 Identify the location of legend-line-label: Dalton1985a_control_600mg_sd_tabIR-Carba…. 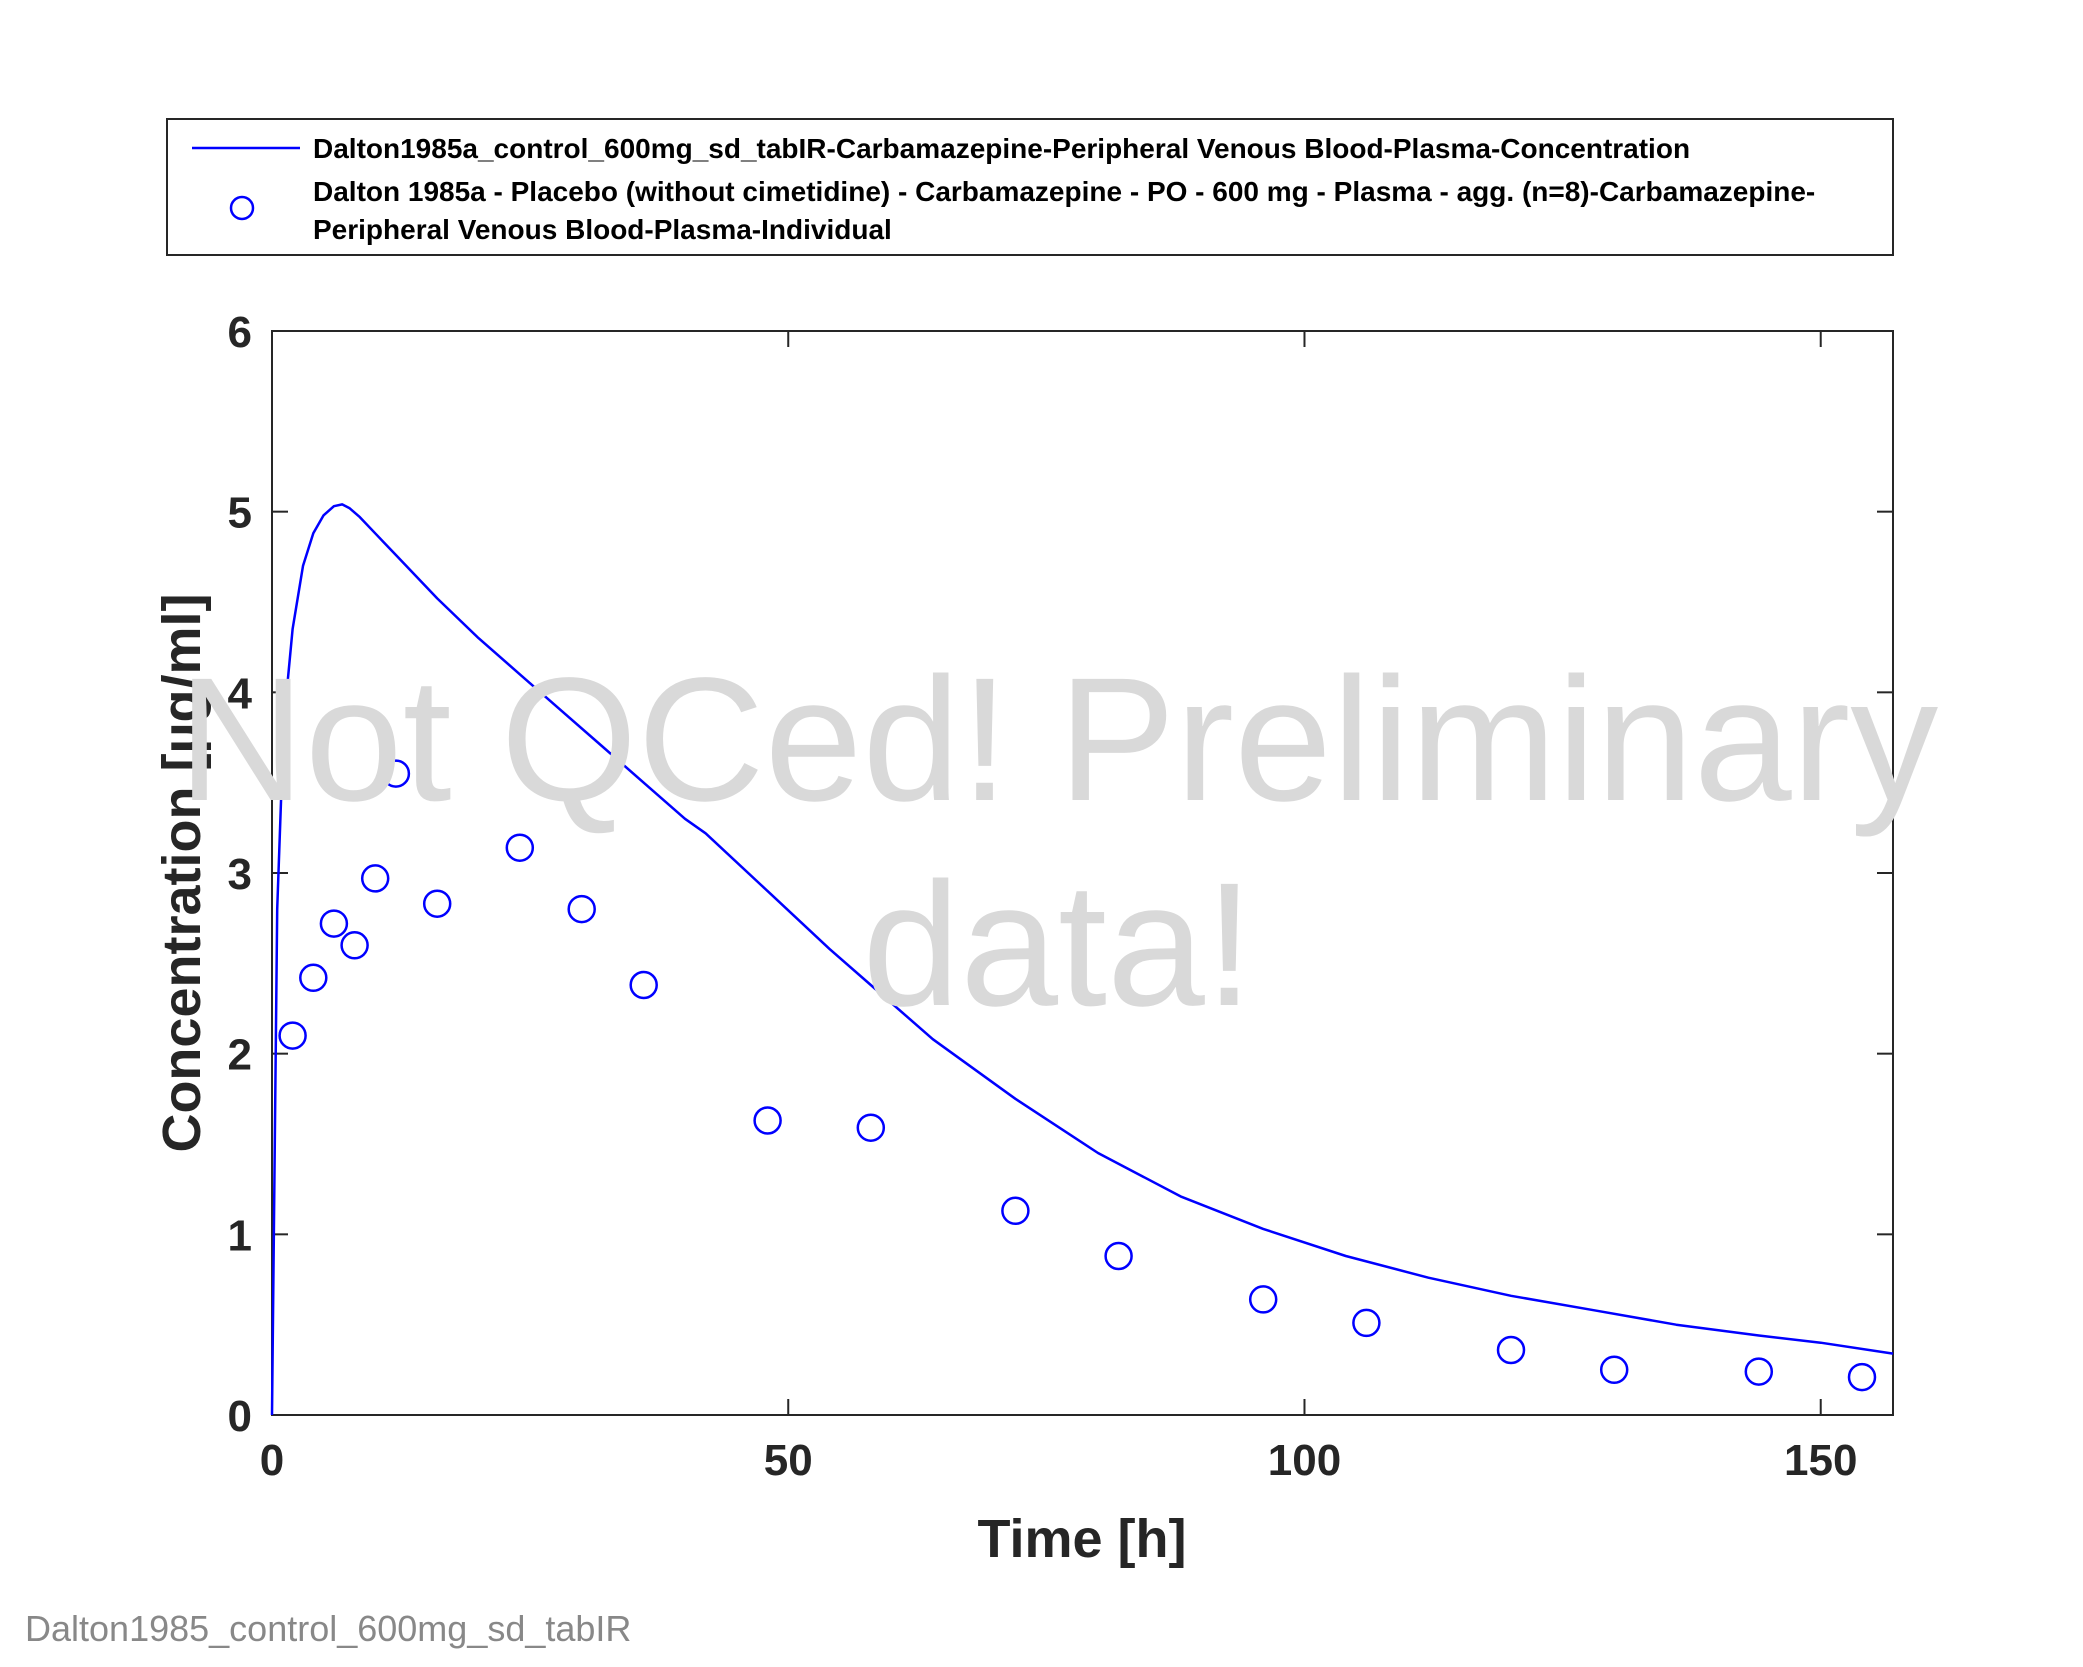
(1001, 148).